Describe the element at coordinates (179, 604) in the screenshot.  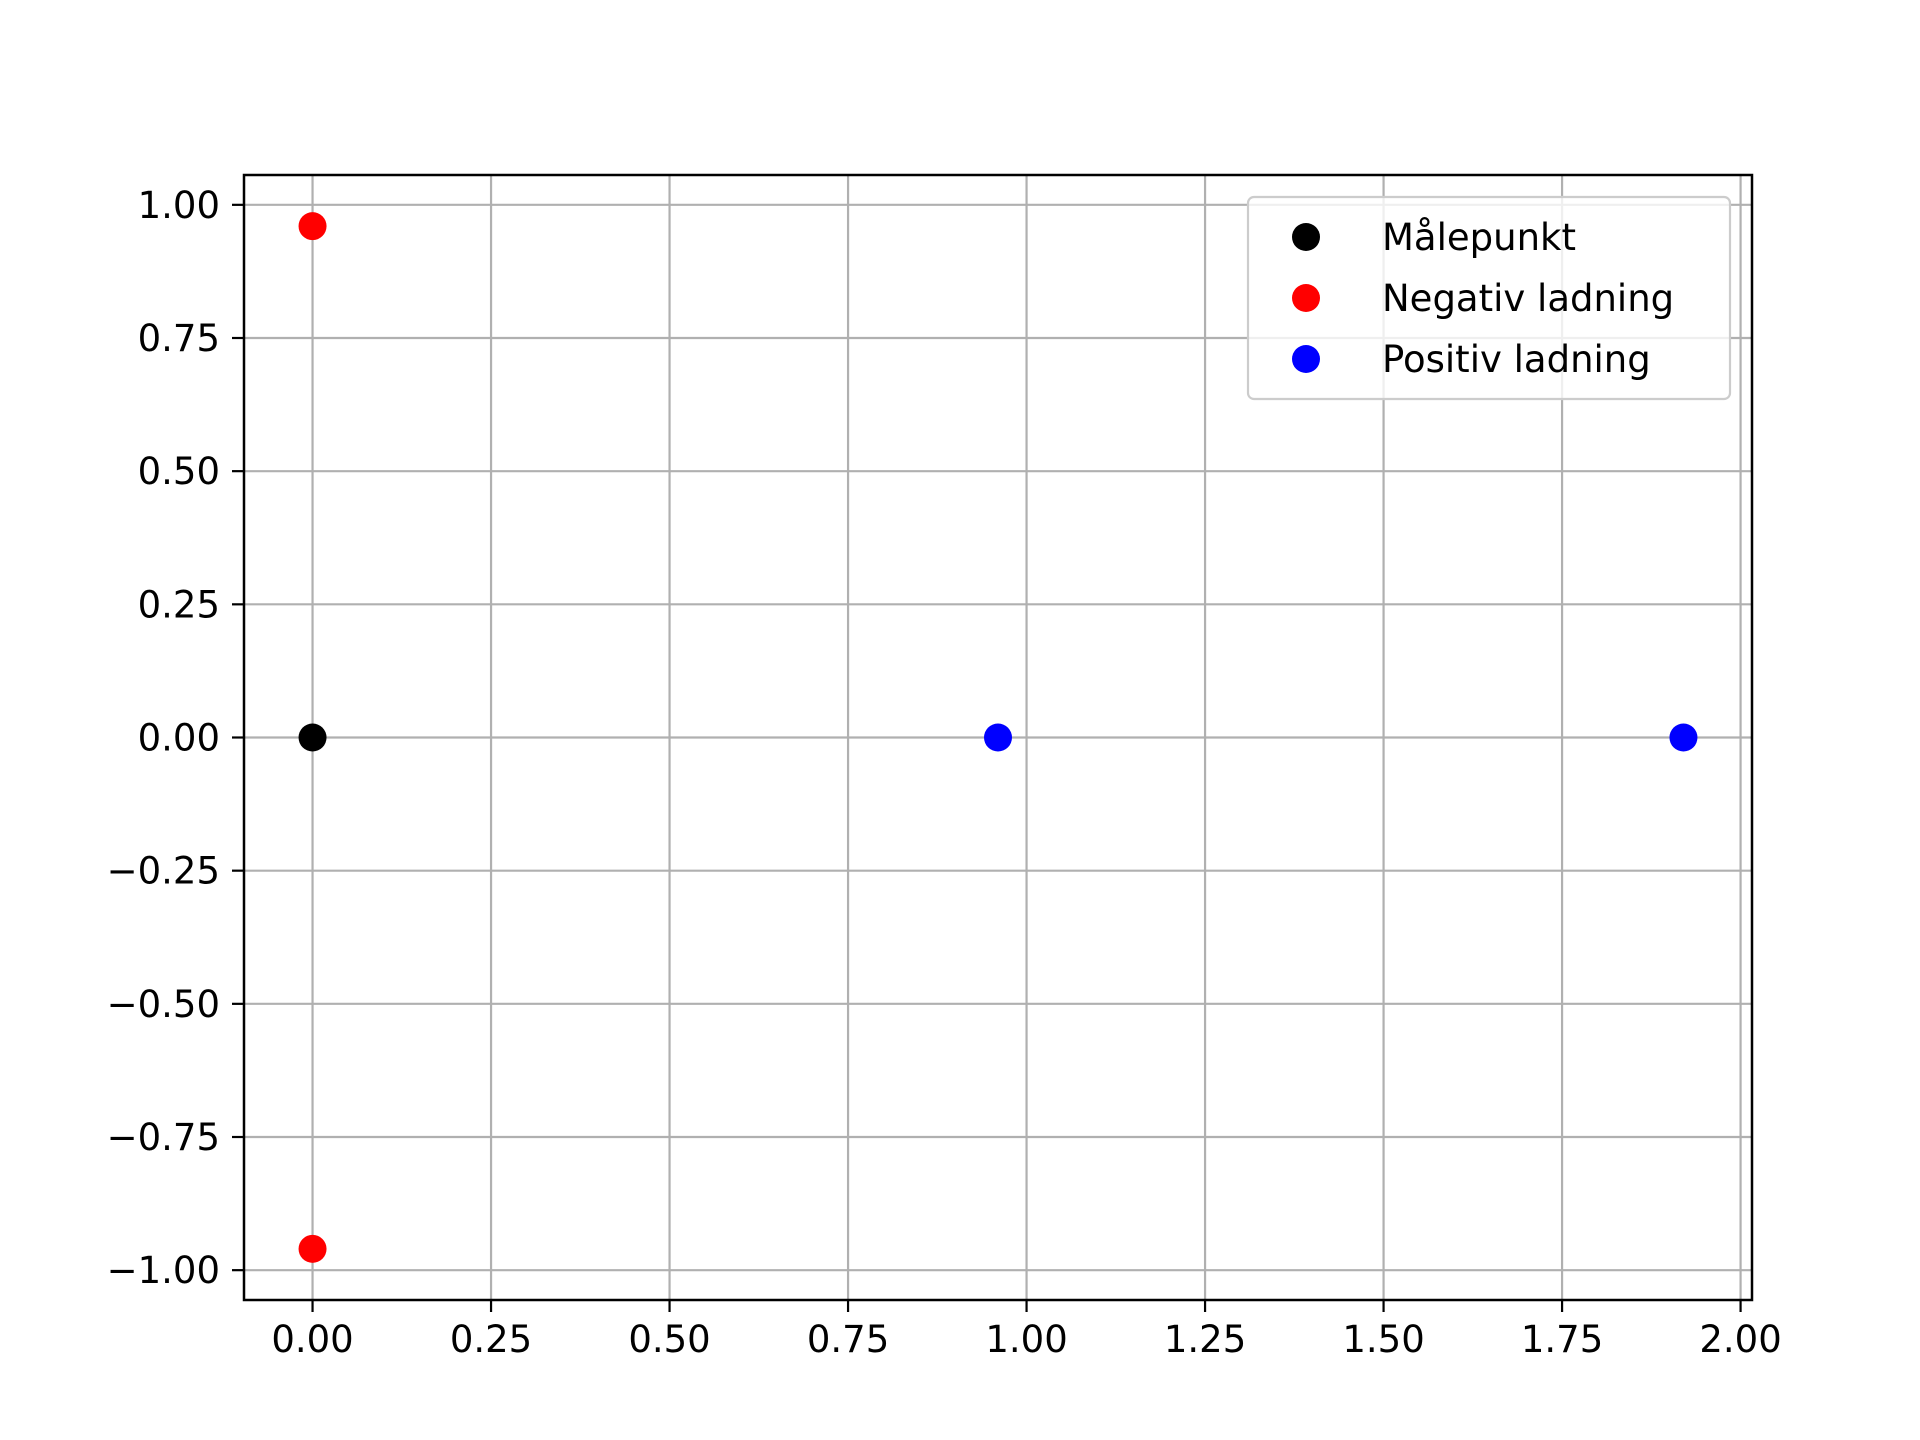
I see `y-tick-label: 0.25` at that location.